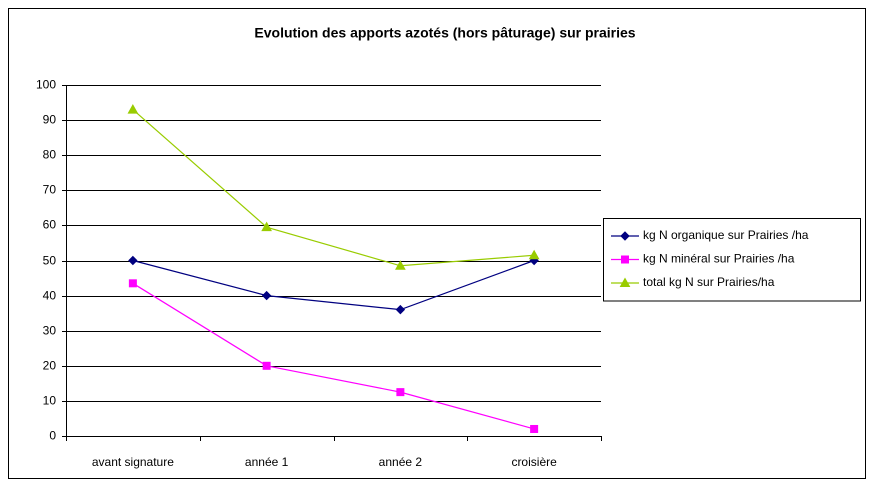 The width and height of the screenshot is (873, 486). I want to click on y-tick-label: 100, so click(46, 85).